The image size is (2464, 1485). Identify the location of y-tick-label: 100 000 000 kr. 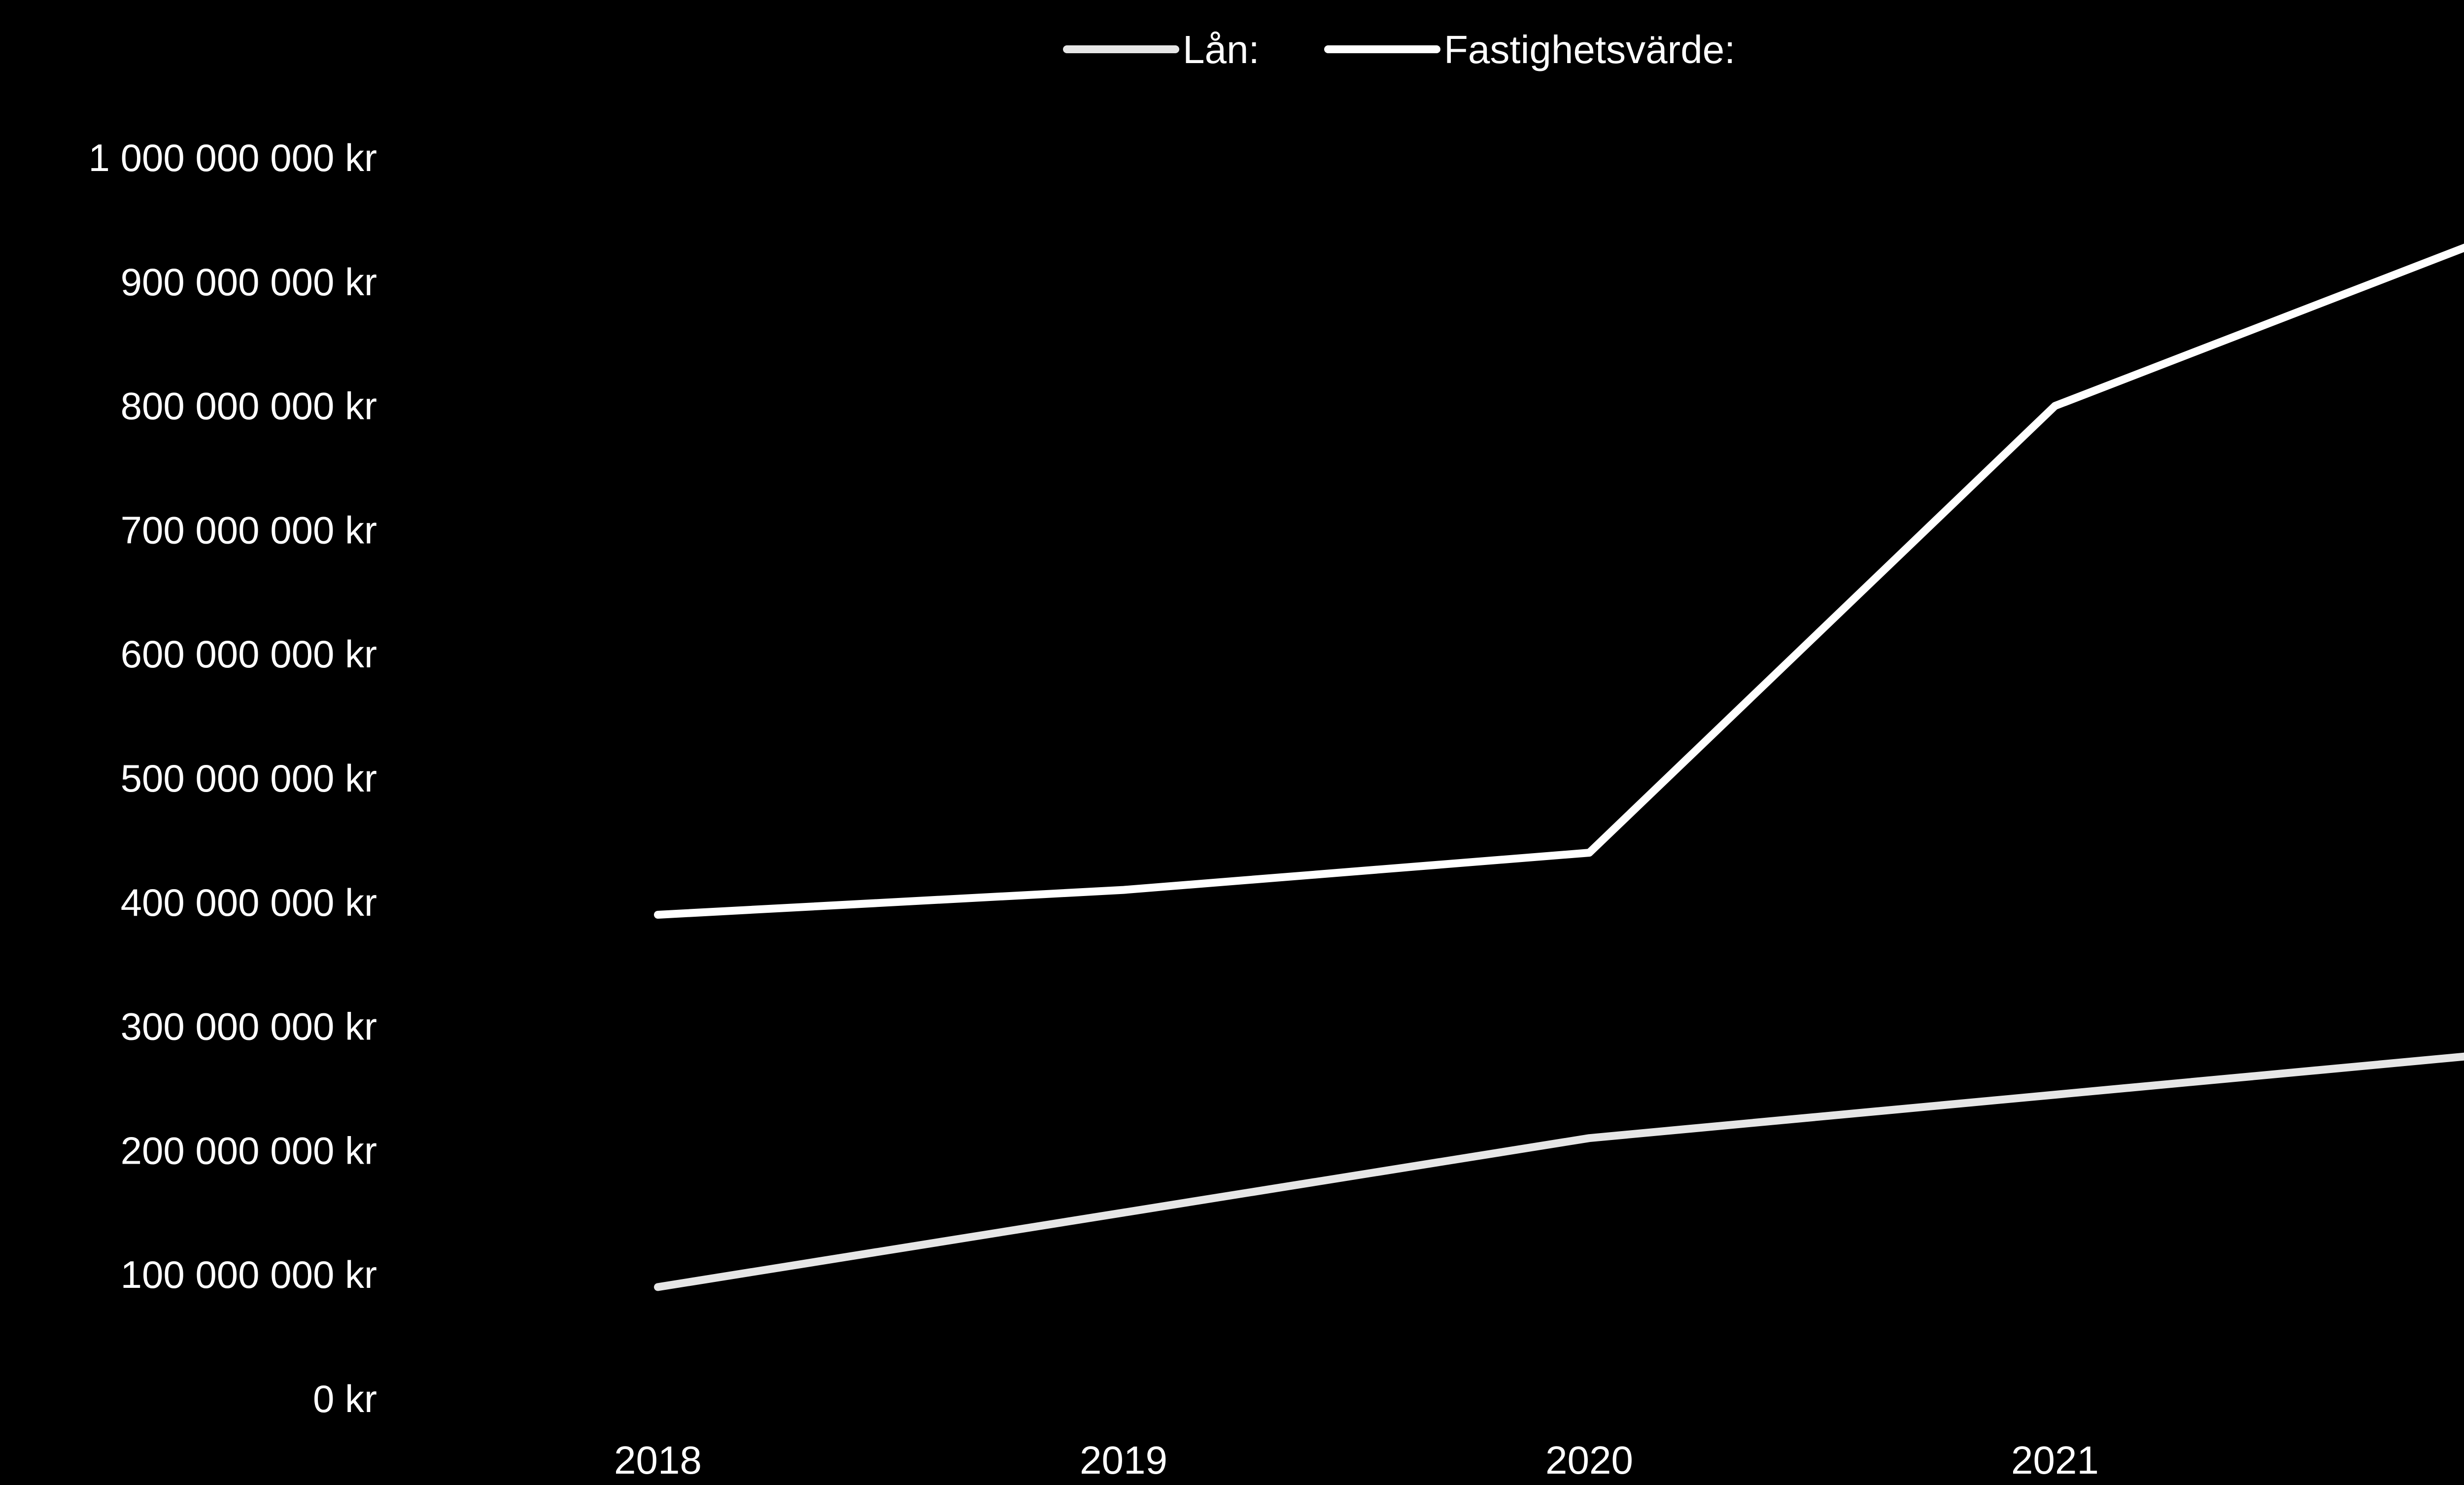
(249, 1275).